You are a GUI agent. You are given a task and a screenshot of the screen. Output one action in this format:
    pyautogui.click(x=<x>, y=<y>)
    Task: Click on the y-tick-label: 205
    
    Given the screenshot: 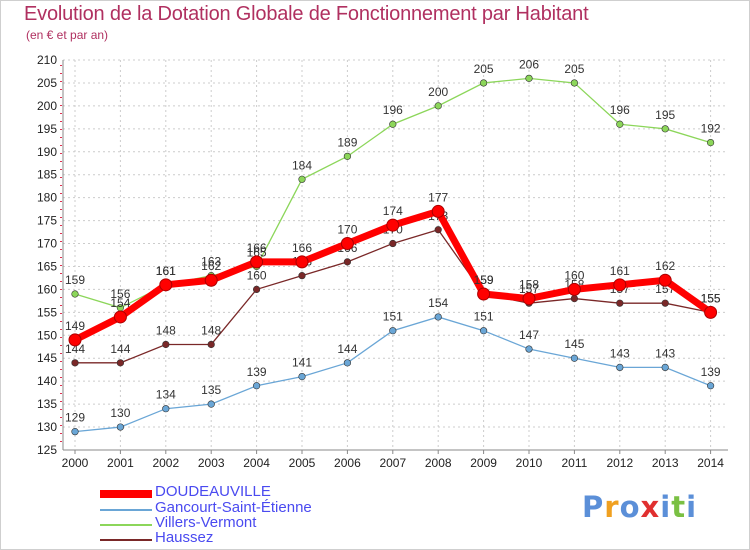 What is the action you would take?
    pyautogui.click(x=47, y=83)
    